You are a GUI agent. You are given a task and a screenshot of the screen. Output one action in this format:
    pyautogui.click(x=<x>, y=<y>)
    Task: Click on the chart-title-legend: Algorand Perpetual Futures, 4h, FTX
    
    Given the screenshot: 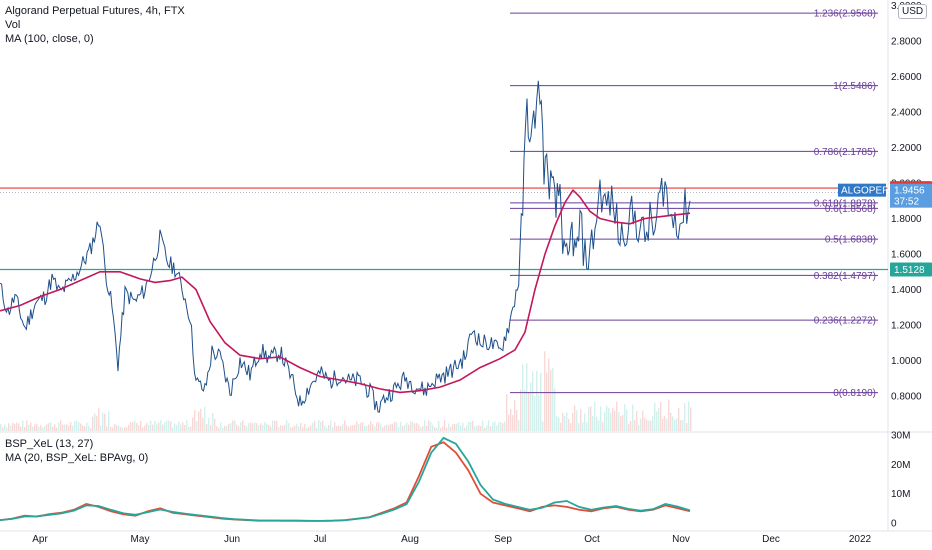 What is the action you would take?
    pyautogui.click(x=95, y=11)
    